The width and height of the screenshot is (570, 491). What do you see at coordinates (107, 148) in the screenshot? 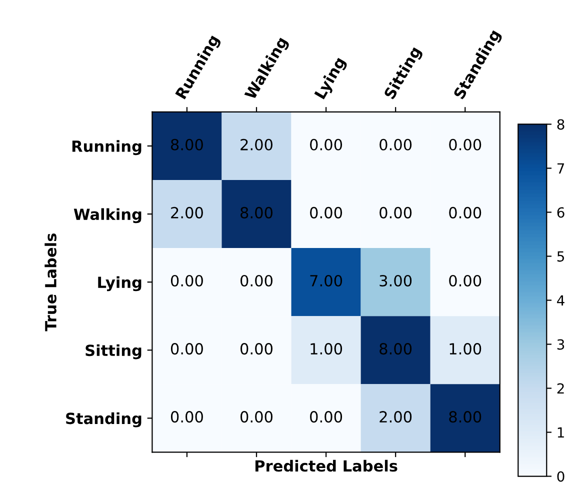
I see `y-tick-label: Running` at bounding box center [107, 148].